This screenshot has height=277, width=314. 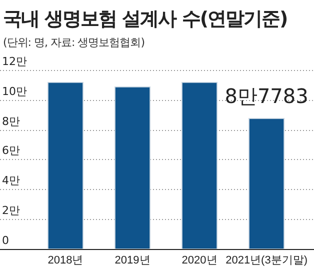 What do you see at coordinates (145, 19) in the screenshot?
I see `chart-title: 국내 생명보험 설계사 수(연말기준)` at bounding box center [145, 19].